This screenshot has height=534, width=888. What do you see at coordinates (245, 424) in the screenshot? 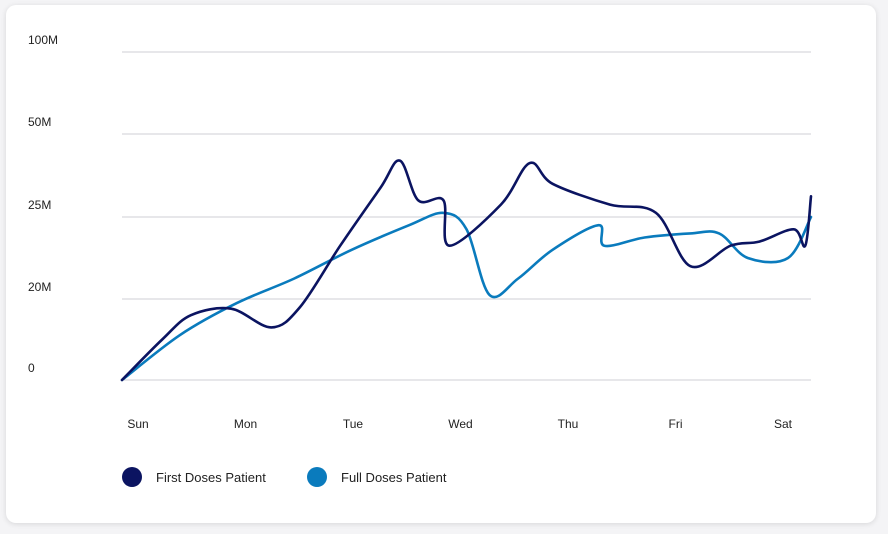
I see `x-tick-label: Mon` at bounding box center [245, 424].